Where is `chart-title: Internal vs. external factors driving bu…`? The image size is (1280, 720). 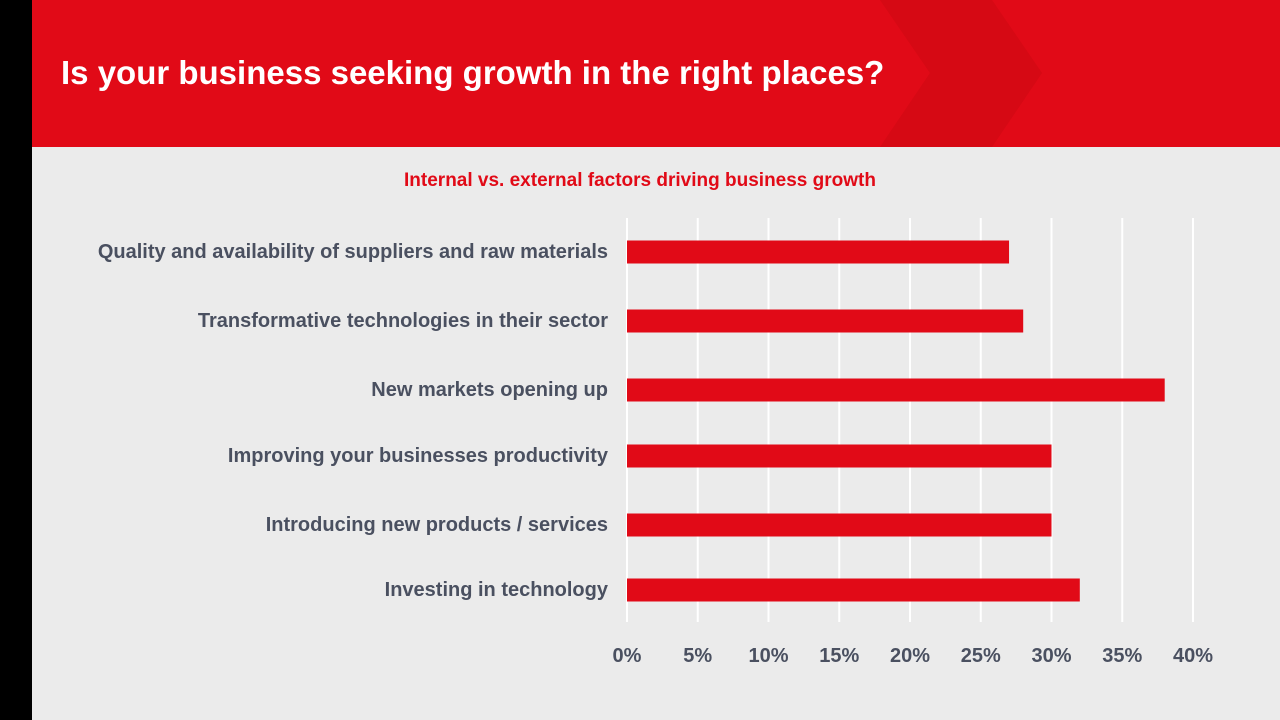 chart-title: Internal vs. external factors driving bu… is located at coordinates (640, 180).